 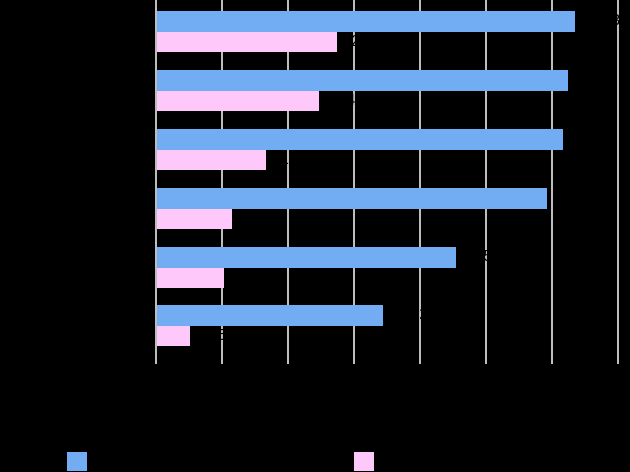 What do you see at coordinates (420, 375) in the screenshot?
I see `x-tick-label: 4` at bounding box center [420, 375].